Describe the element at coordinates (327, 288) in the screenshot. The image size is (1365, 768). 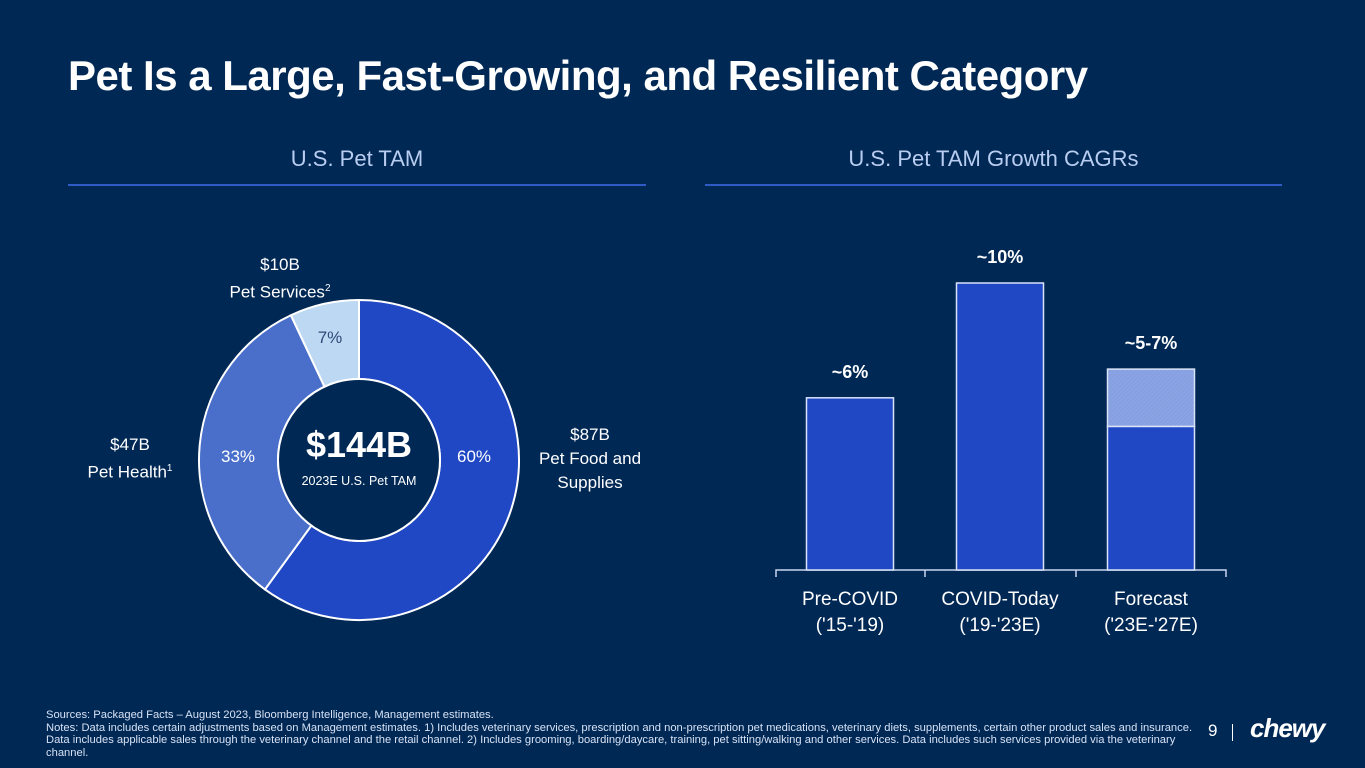
I see `pet-services-footnote: 2` at that location.